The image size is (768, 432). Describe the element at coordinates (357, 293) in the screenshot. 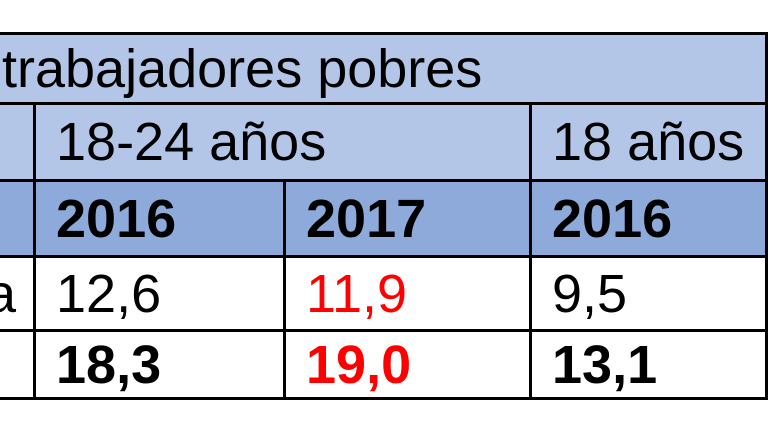

I see `data-value: 11,9` at that location.